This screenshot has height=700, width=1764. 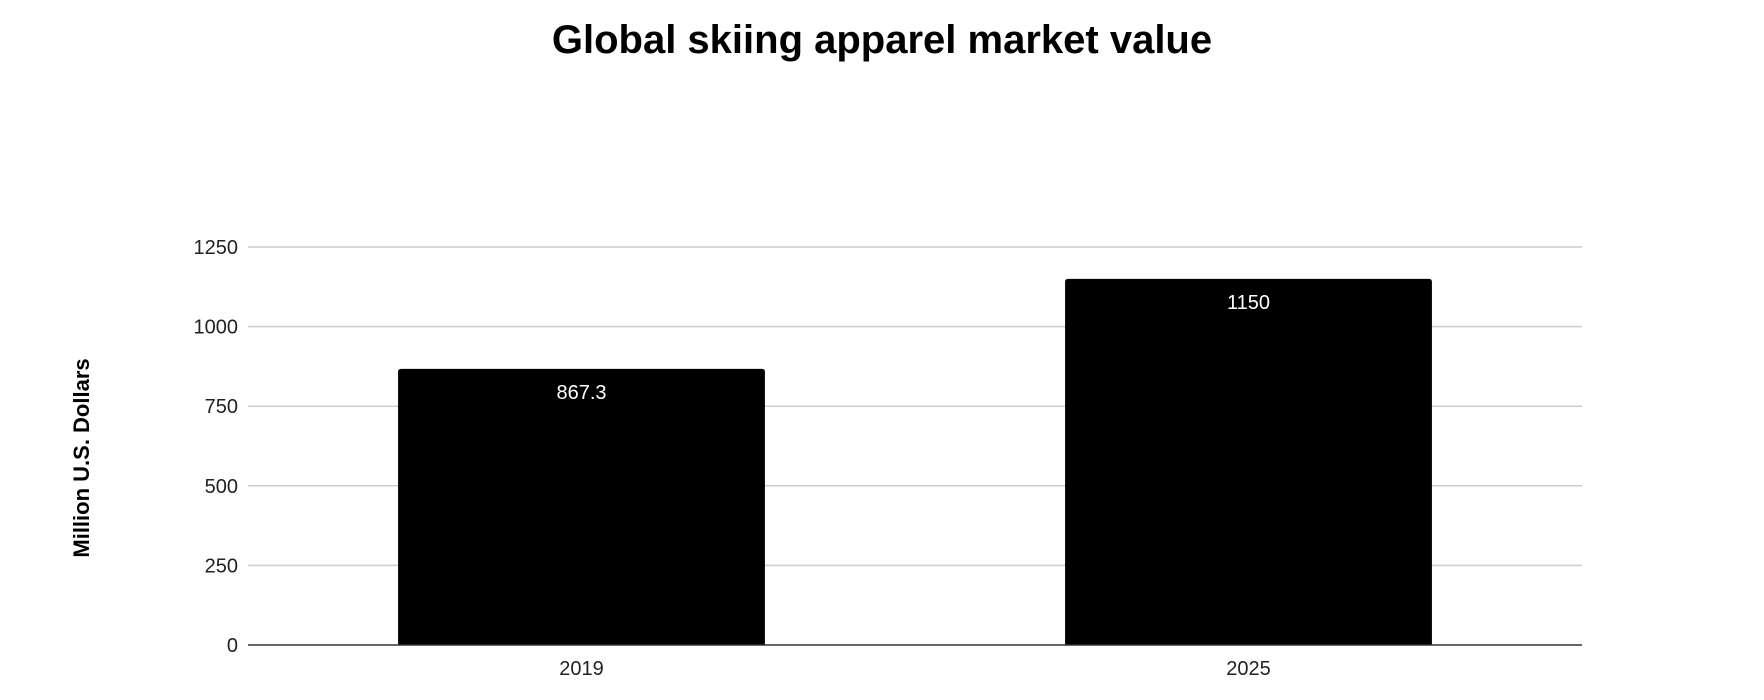 I want to click on data-label-2019: 867.3, so click(x=581, y=393).